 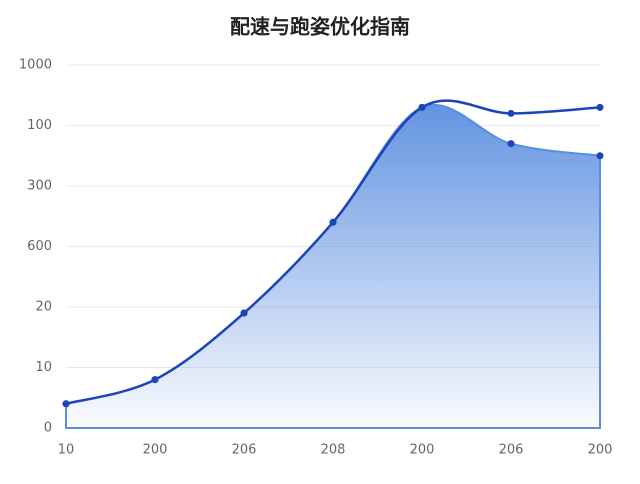 What do you see at coordinates (43, 307) in the screenshot?
I see `y-tick-label: 20` at bounding box center [43, 307].